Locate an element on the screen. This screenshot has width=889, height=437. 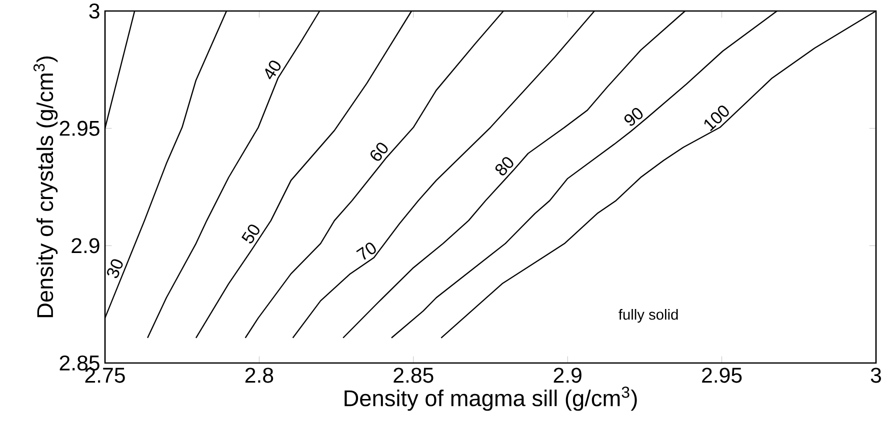
x-tick-label: 2.8 is located at coordinates (259, 375).